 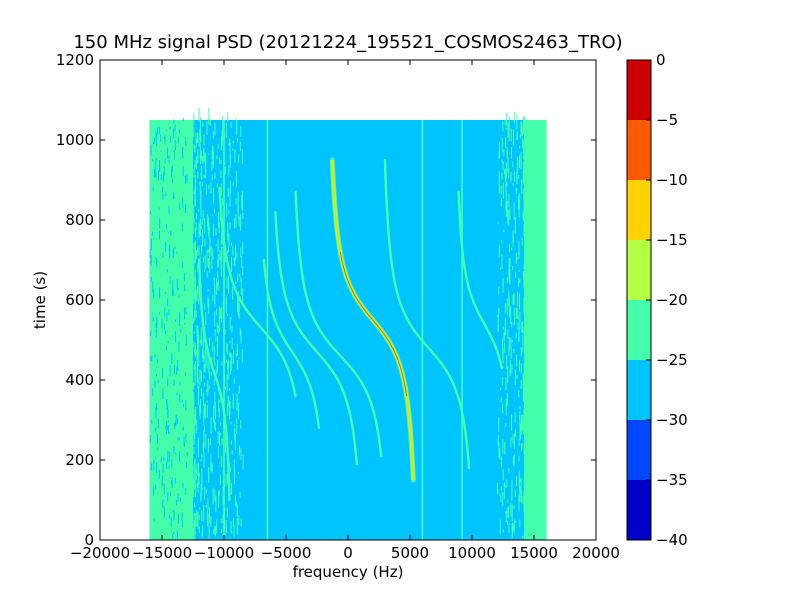 I want to click on x-tick-label-1: −15000, so click(x=162, y=553).